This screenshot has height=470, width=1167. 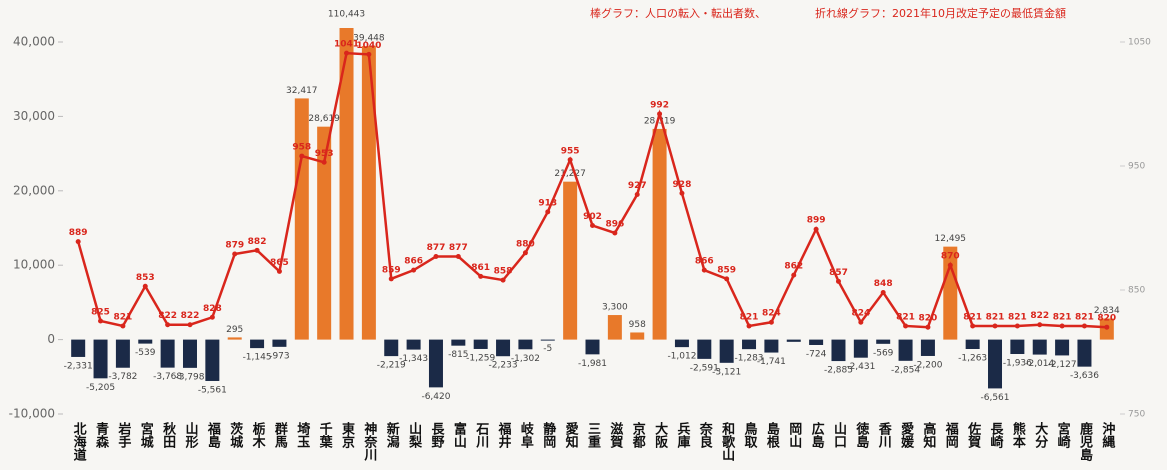 What do you see at coordinates (1139, 43) in the screenshot?
I see `y2-tick-label: 1050` at bounding box center [1139, 43].